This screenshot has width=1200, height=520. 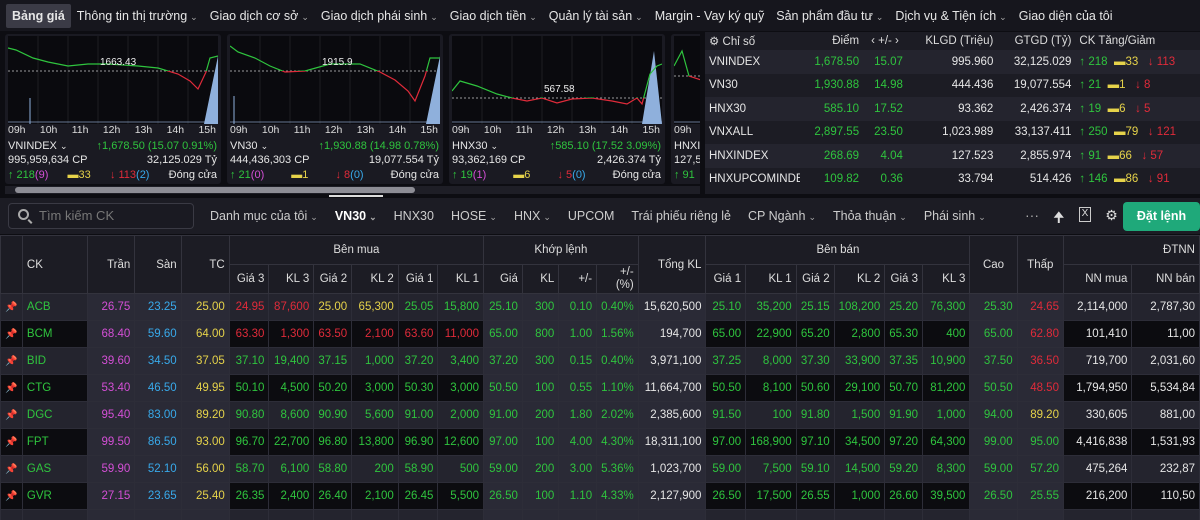 What do you see at coordinates (55, 361) in the screenshot?
I see `cell-ck: BID` at bounding box center [55, 361].